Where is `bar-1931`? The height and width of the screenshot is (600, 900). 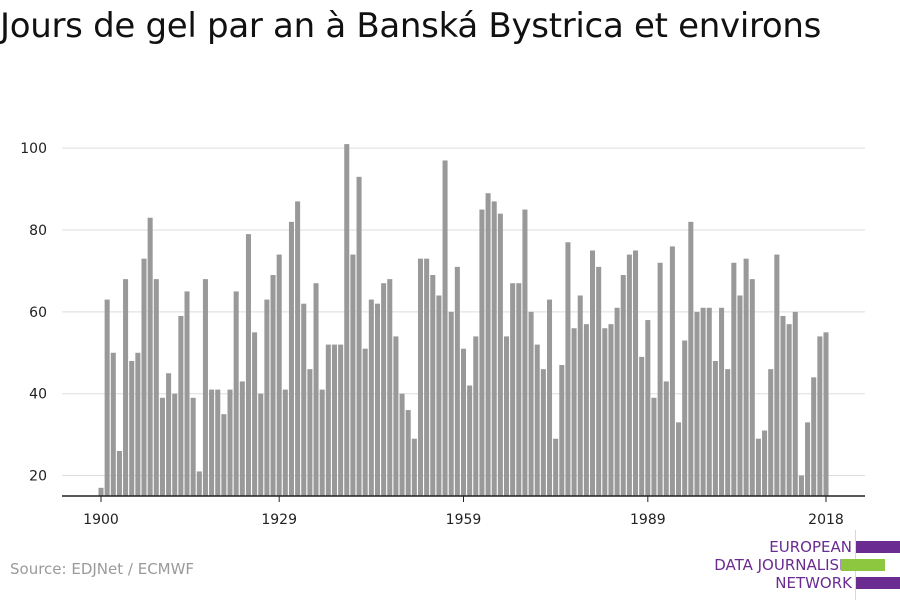
bar-1931 is located at coordinates (291, 358).